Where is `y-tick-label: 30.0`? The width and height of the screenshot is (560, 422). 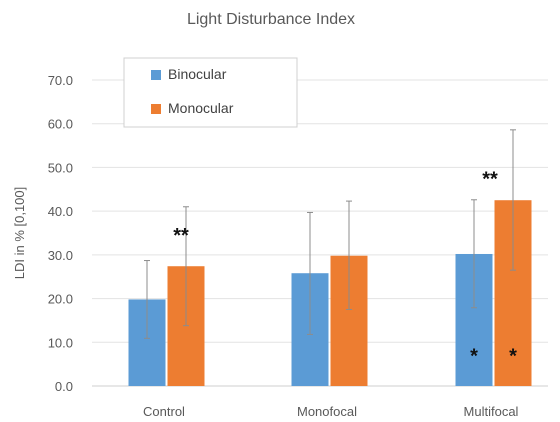
y-tick-label: 30.0 is located at coordinates (60, 255).